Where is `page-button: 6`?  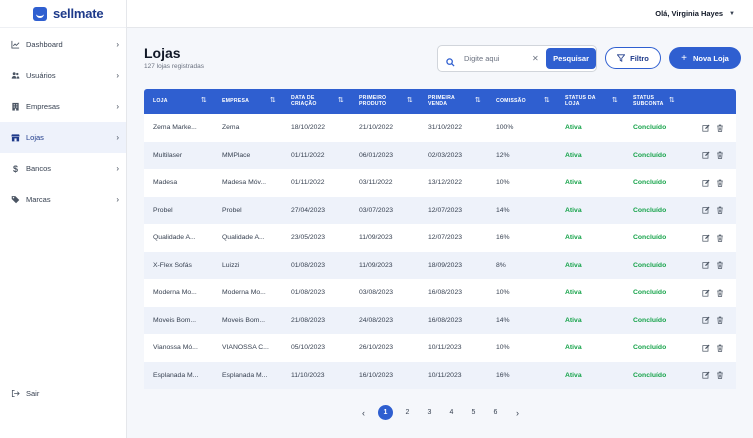
page-button: 6 is located at coordinates (495, 412).